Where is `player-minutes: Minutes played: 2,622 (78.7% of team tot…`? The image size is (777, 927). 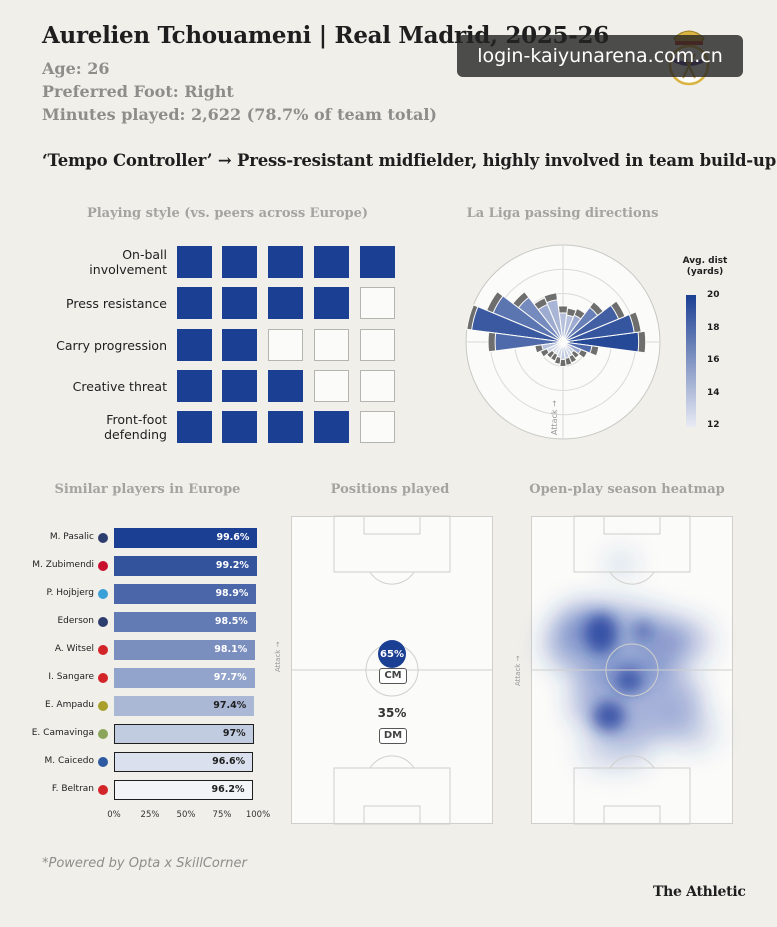
player-minutes: Minutes played: 2,622 (78.7% of team tot… is located at coordinates (239, 114).